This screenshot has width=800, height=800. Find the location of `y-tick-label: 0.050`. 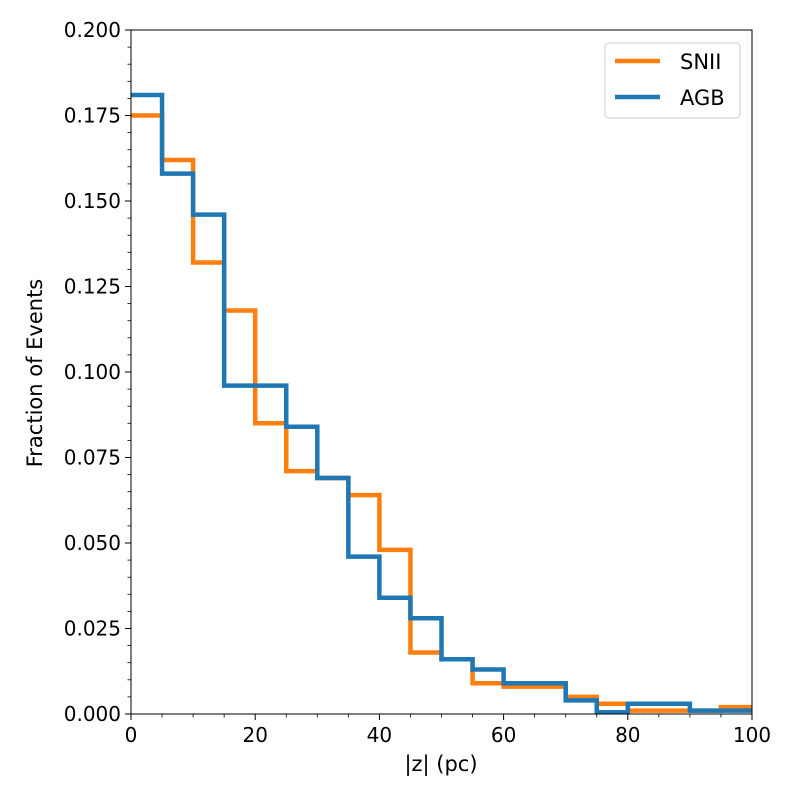

y-tick-label: 0.050 is located at coordinates (92, 543).